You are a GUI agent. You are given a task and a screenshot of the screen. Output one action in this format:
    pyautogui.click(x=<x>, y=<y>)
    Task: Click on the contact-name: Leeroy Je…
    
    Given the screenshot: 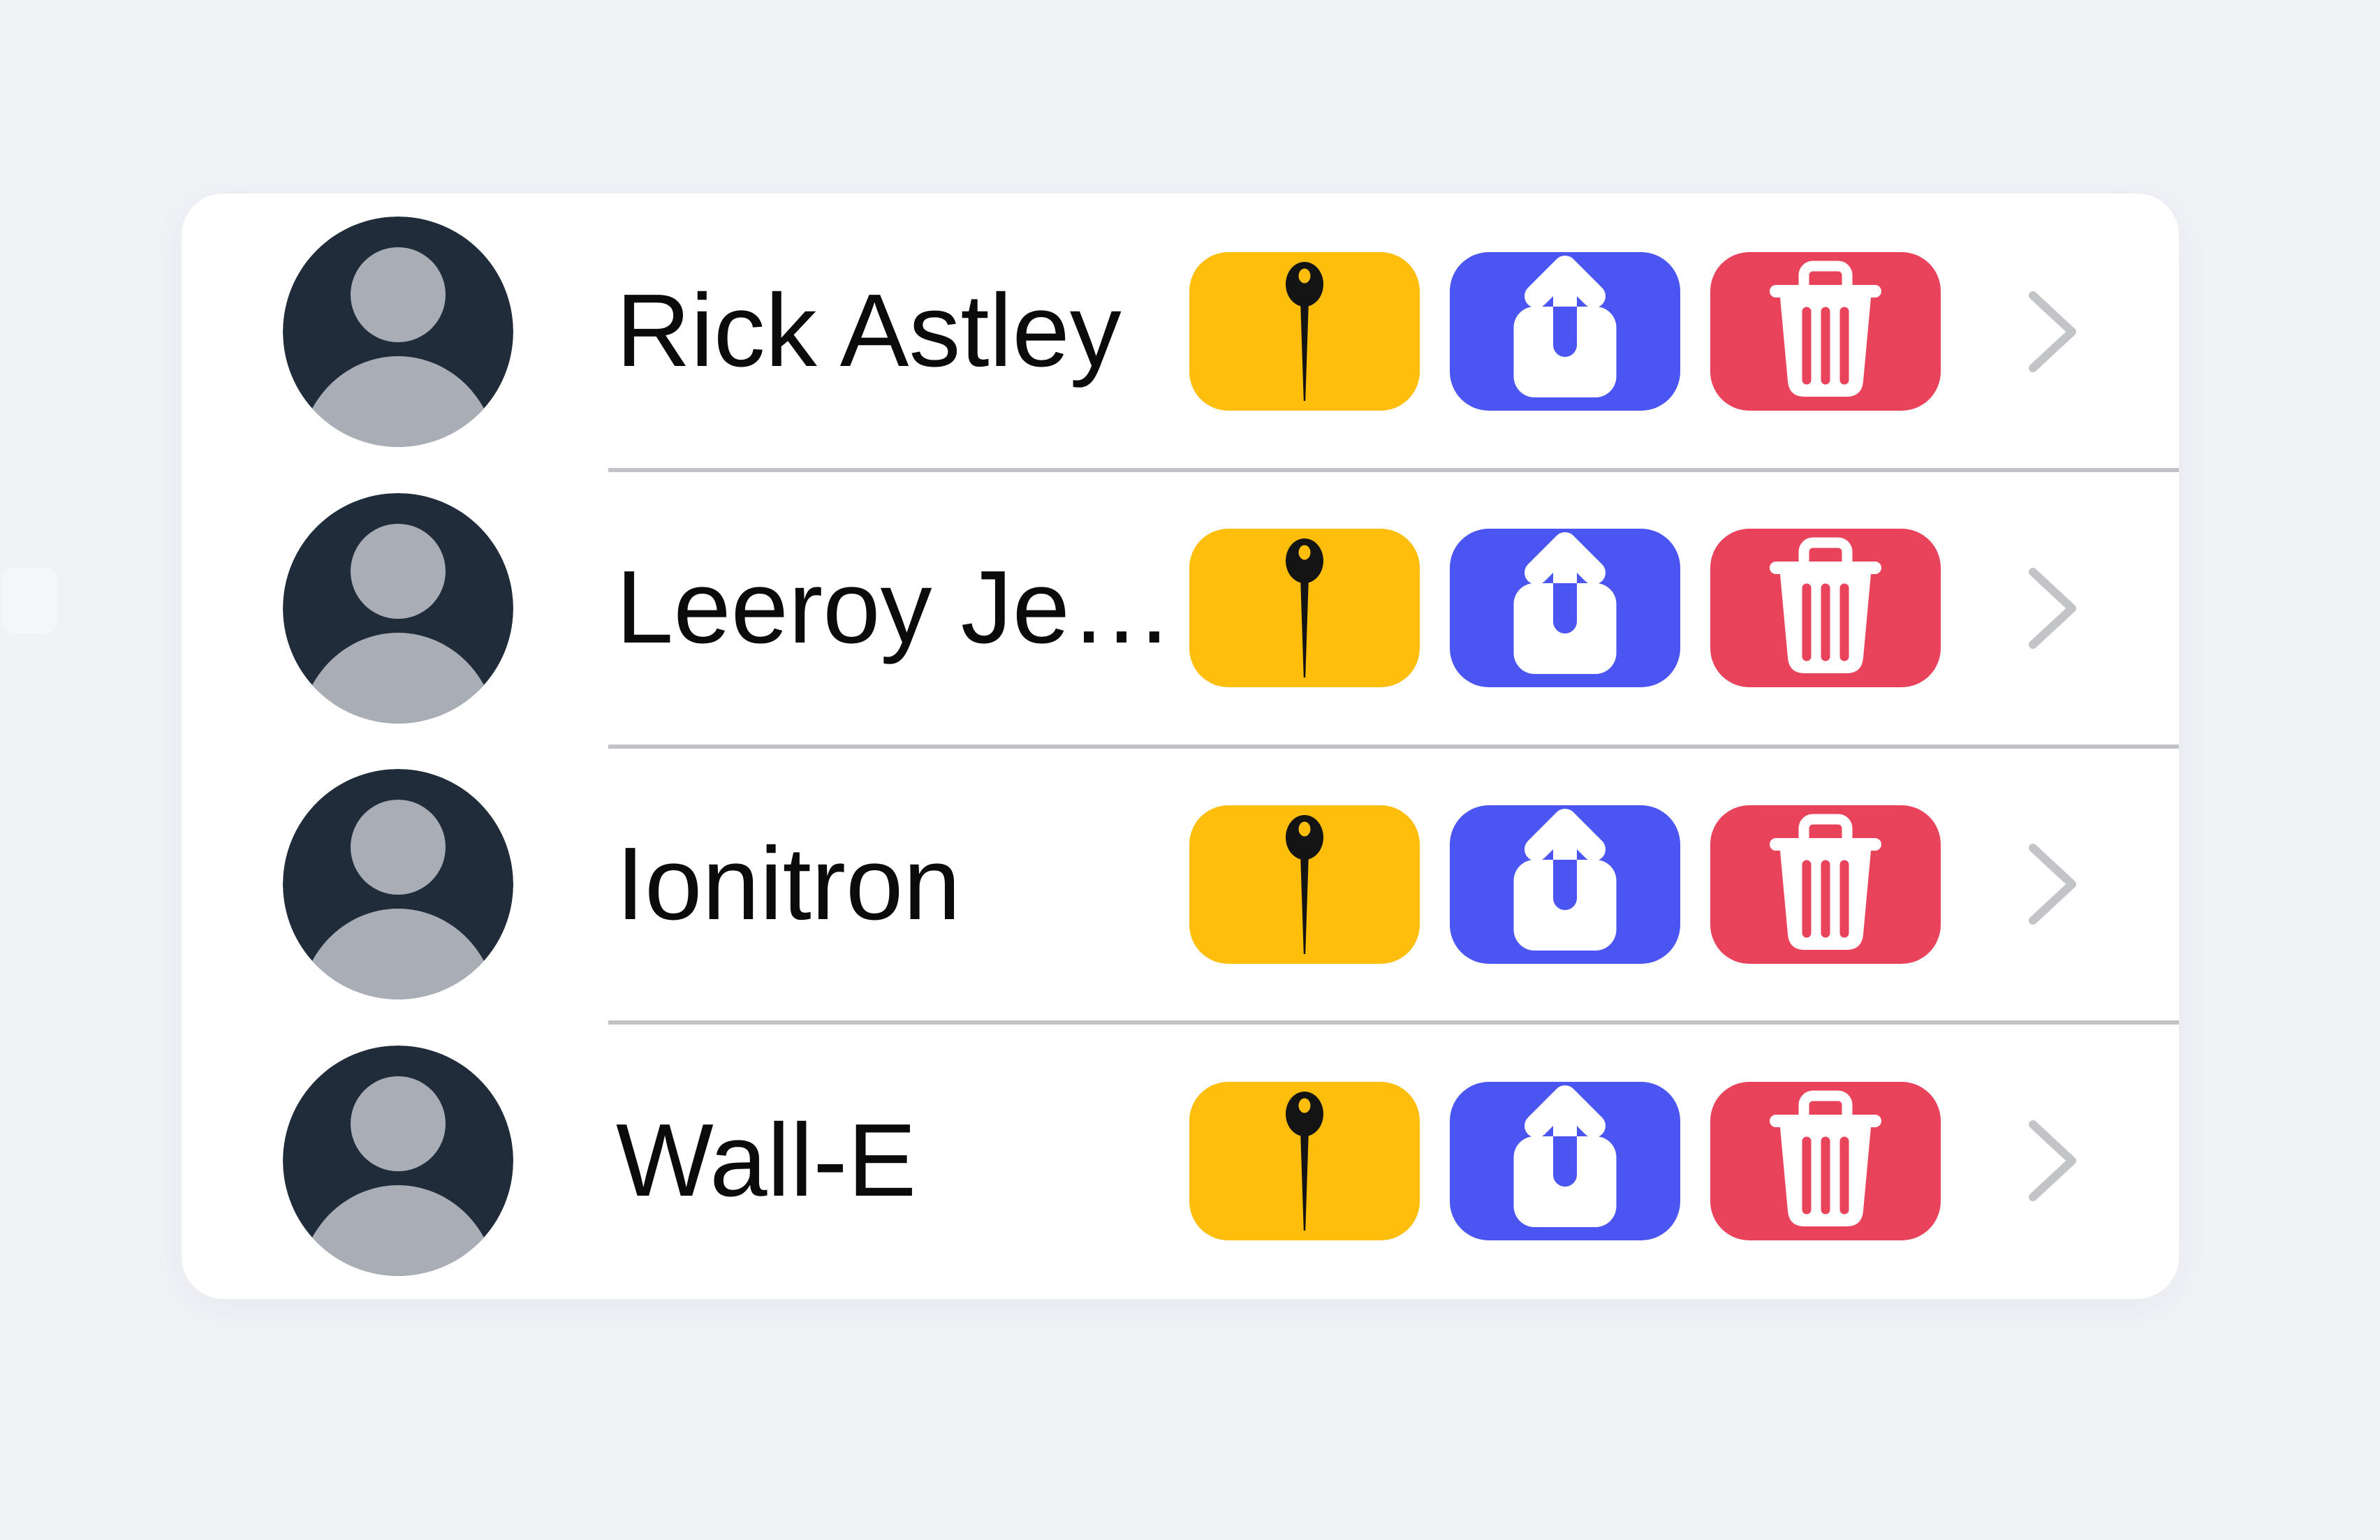 What is the action you would take?
    pyautogui.click(x=894, y=608)
    